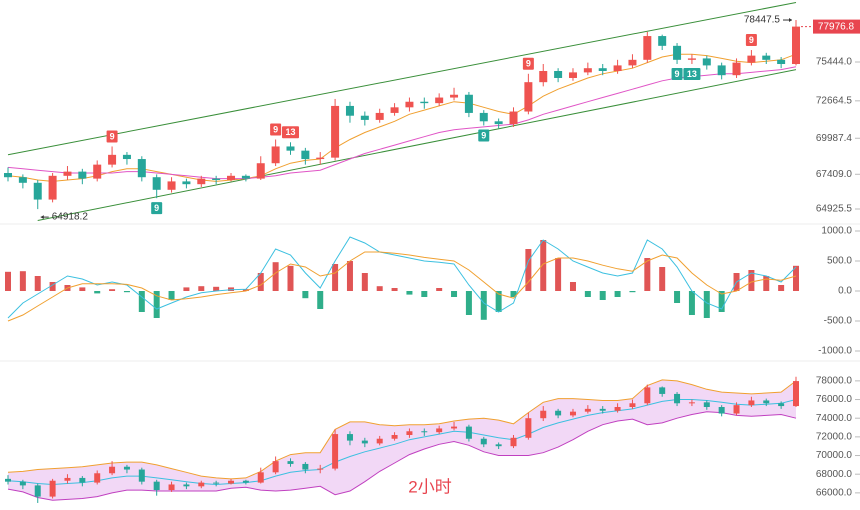  I want to click on y-tick-label: 72664.5, so click(834, 100).